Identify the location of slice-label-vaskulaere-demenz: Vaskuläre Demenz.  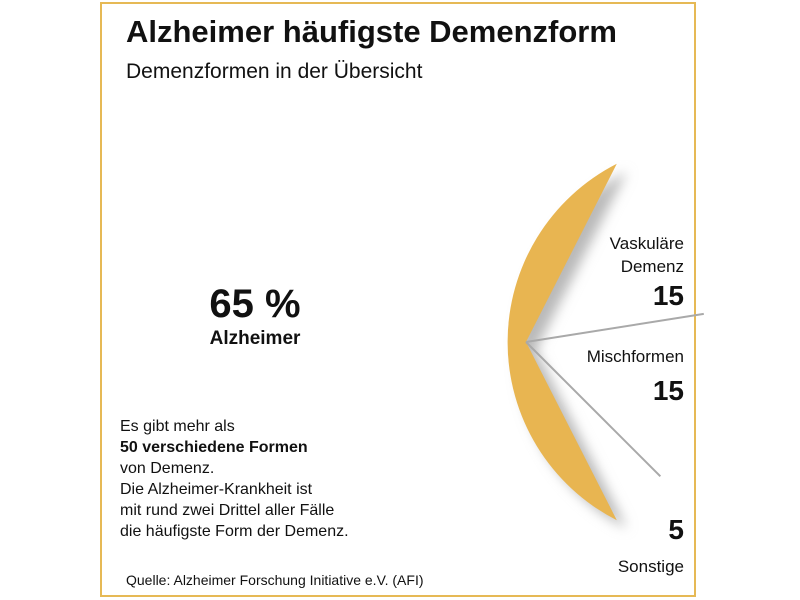
(647, 255).